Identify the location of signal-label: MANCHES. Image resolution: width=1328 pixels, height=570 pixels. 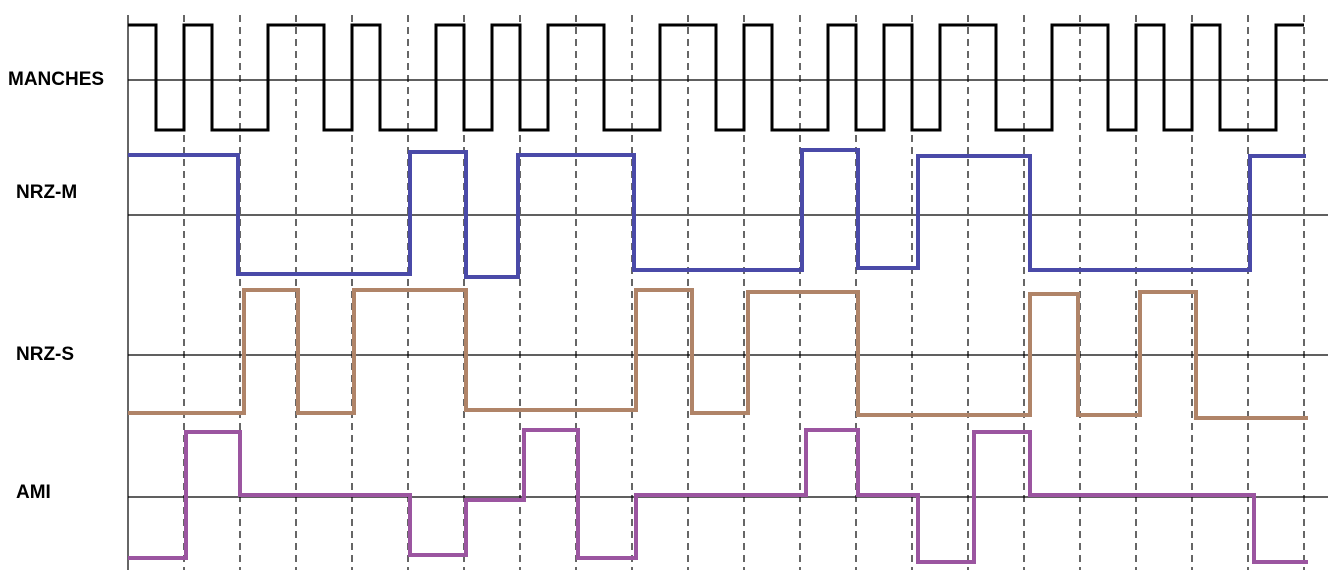
(56, 79).